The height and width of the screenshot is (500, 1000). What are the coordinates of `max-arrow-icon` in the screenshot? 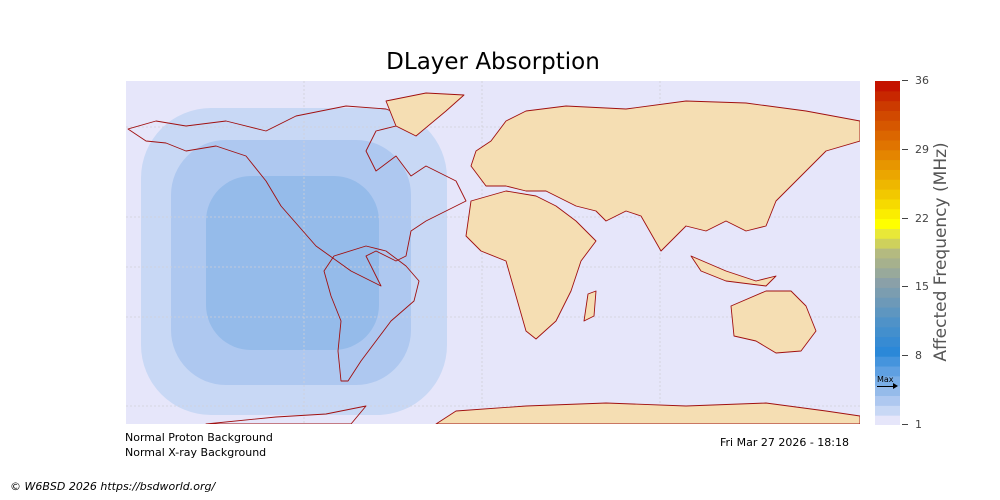 It's located at (887, 385).